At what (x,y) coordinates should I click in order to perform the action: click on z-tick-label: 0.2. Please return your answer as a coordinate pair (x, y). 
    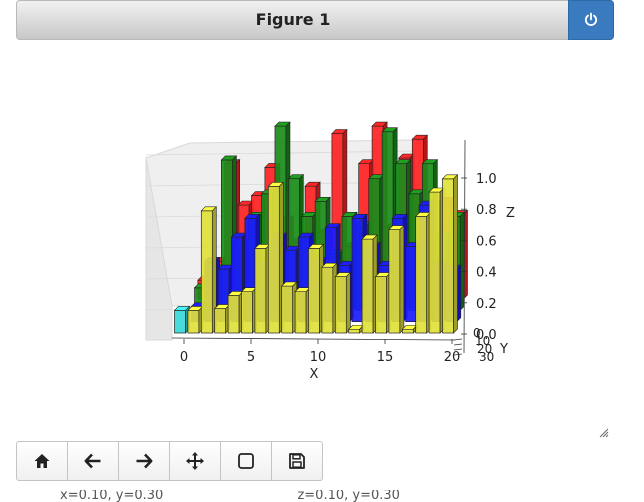
    Looking at the image, I should click on (486, 304).